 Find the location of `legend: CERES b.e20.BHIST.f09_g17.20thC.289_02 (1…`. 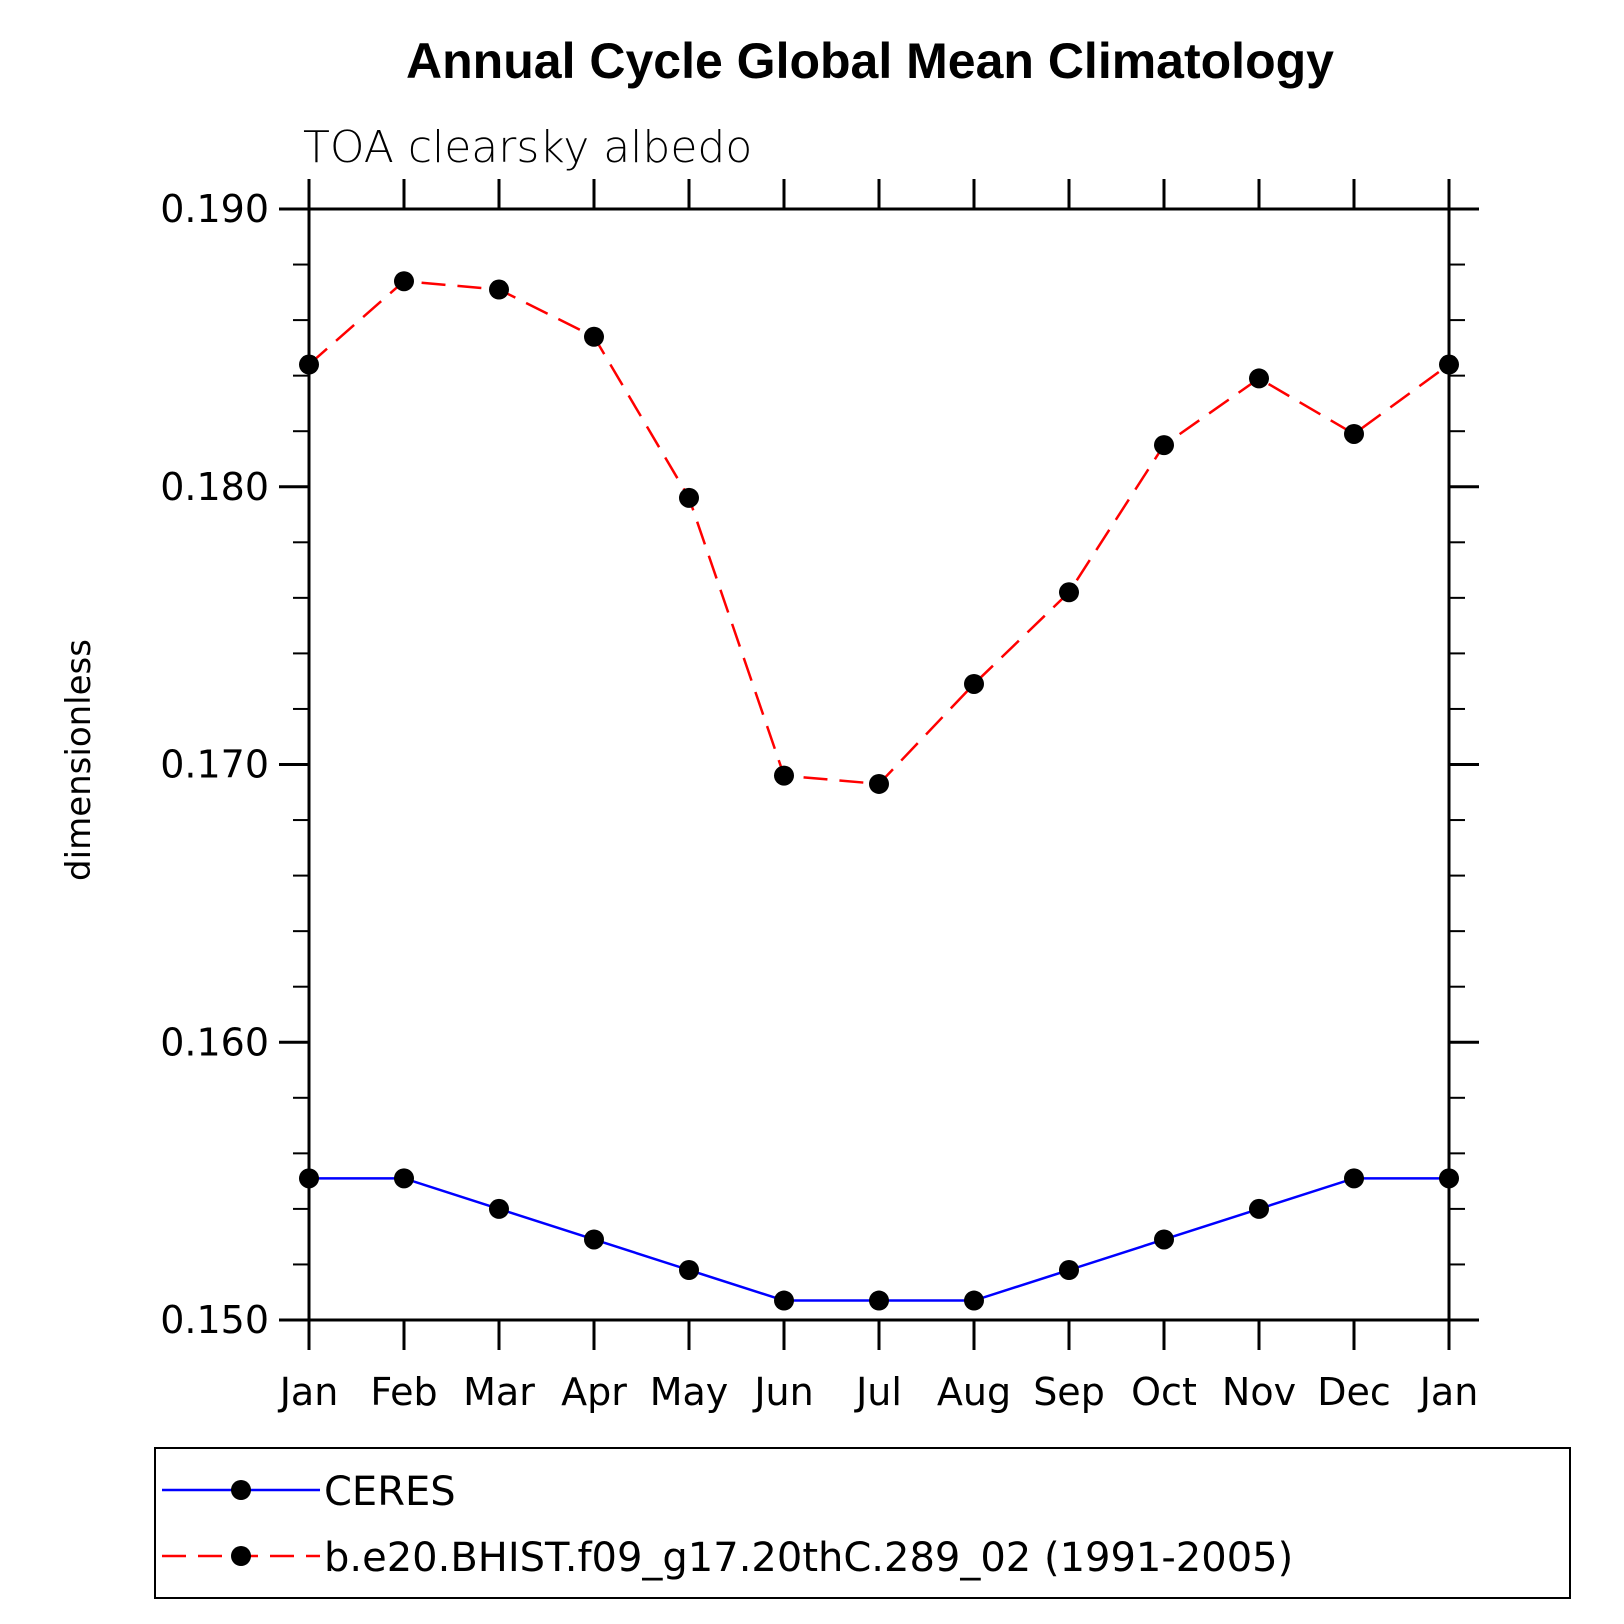

legend: CERES b.e20.BHIST.f09_g17.20thC.289_02 (1… is located at coordinates (862, 1523).